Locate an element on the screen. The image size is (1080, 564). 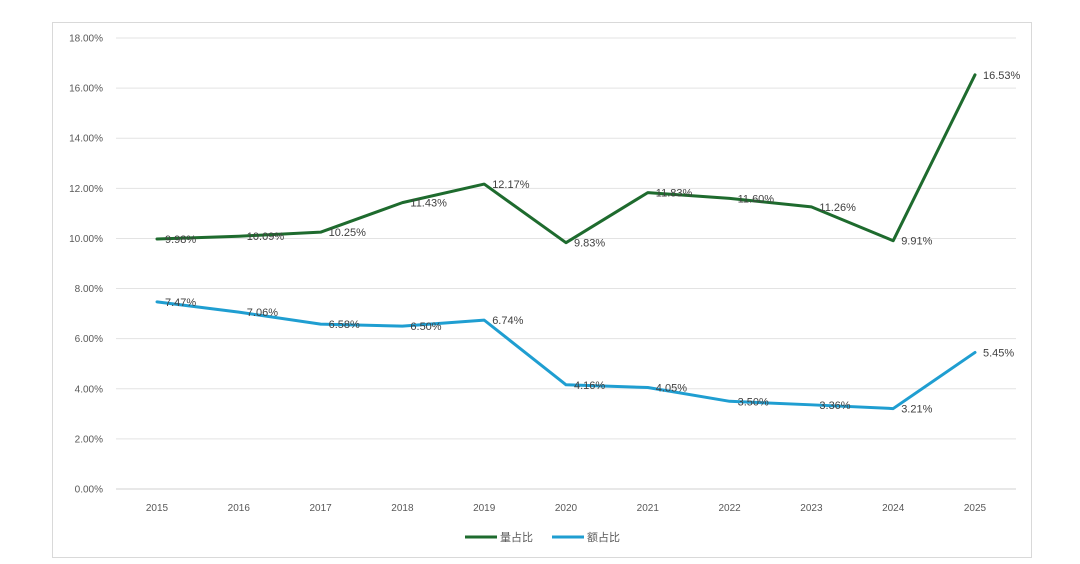
data-label: 3.21% is located at coordinates (916, 410).